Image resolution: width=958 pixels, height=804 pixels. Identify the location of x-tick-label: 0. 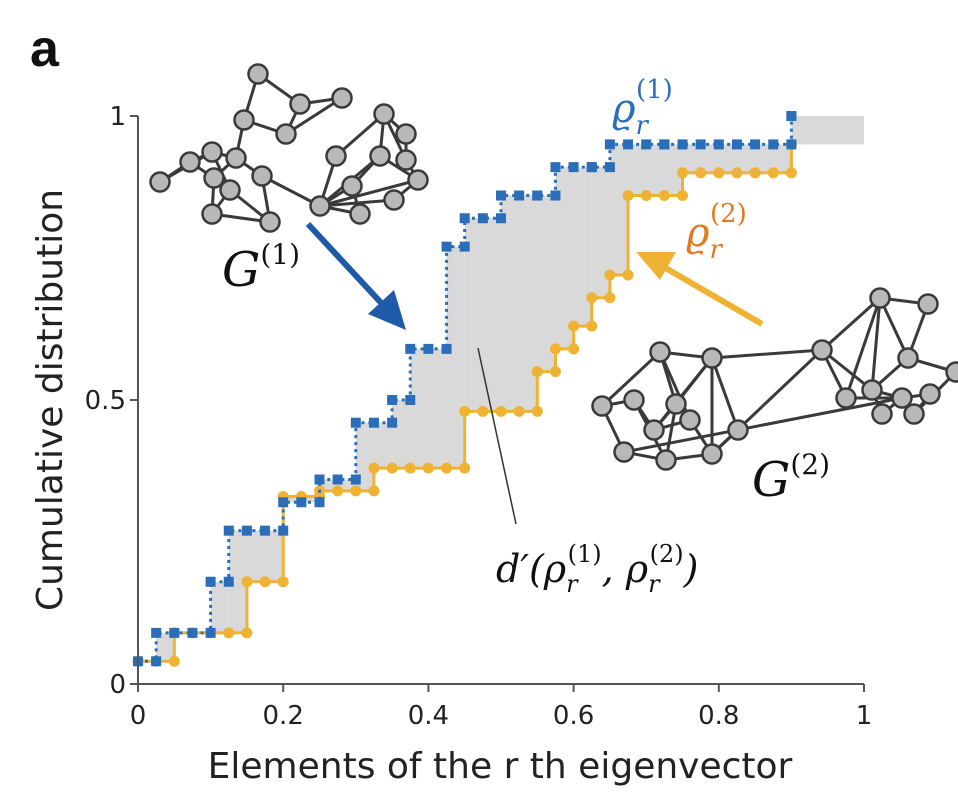
(138, 716).